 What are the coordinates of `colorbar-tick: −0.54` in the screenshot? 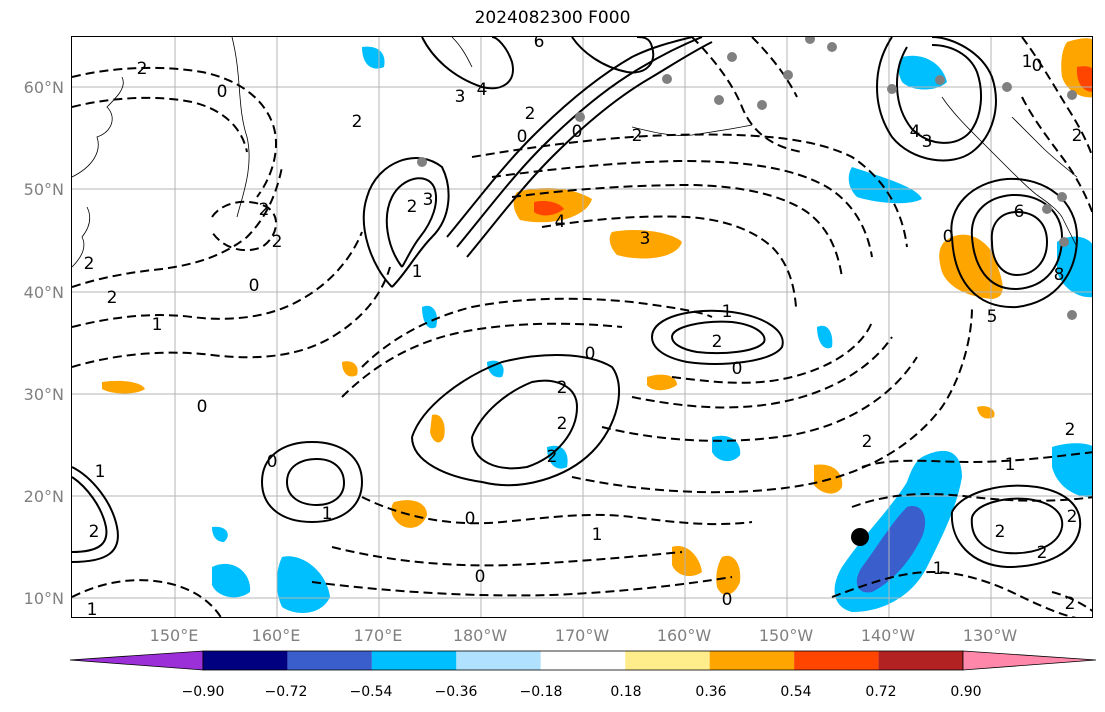 It's located at (371, 692).